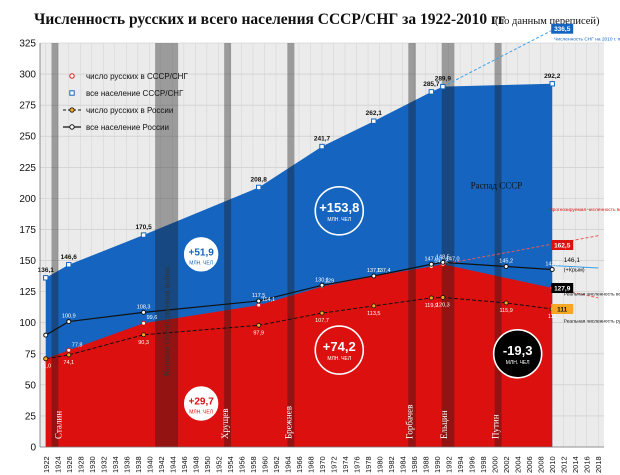  I want to click on x-tick-label: 1928, so click(80, 464).